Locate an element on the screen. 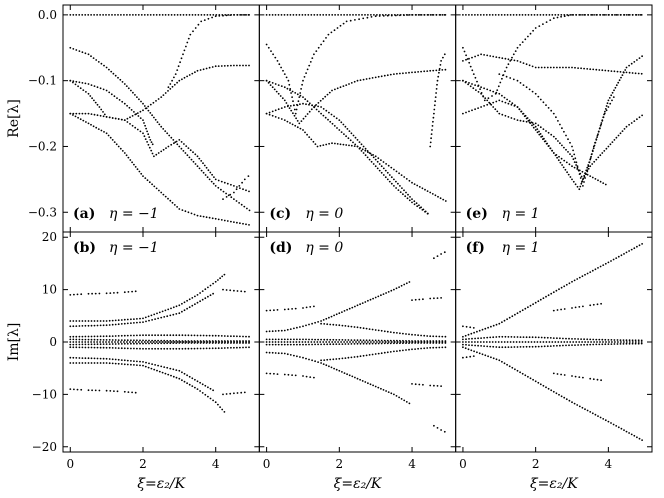 The image size is (664, 498). panel-label: (f) is located at coordinates (475, 248).